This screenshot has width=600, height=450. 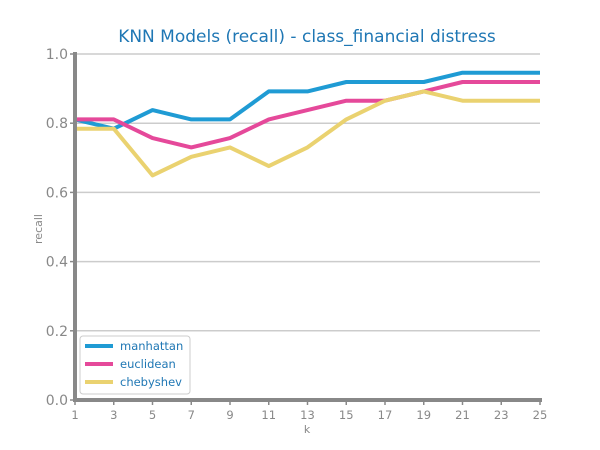 What do you see at coordinates (57, 332) in the screenshot?
I see `y-tick-label: 0.2` at bounding box center [57, 332].